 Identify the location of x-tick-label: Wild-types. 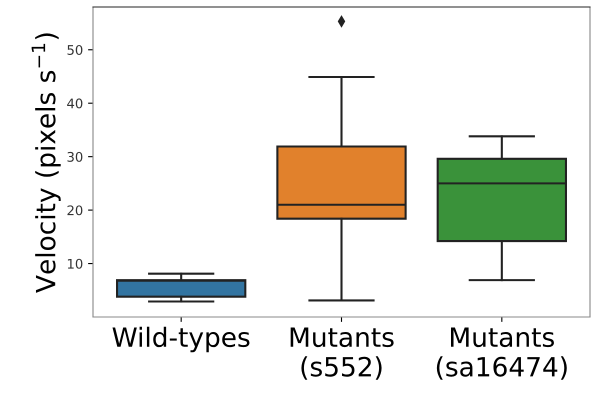
(181, 339).